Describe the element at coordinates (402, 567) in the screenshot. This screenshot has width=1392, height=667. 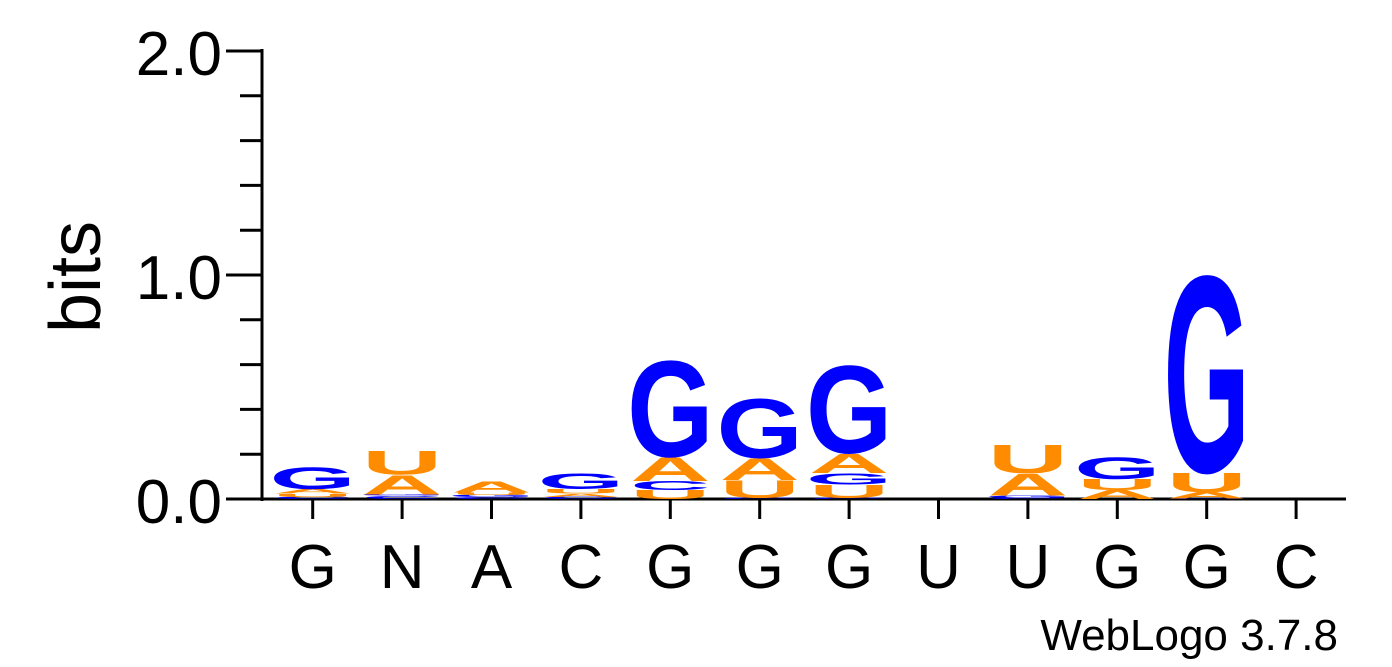
I see `position-label: N` at that location.